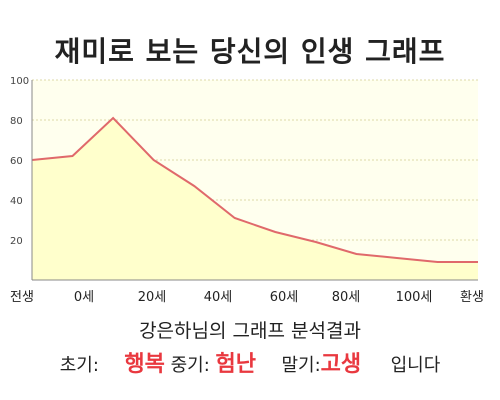  What do you see at coordinates (414, 297) in the screenshot?
I see `x-tick-label: 100세` at bounding box center [414, 297].